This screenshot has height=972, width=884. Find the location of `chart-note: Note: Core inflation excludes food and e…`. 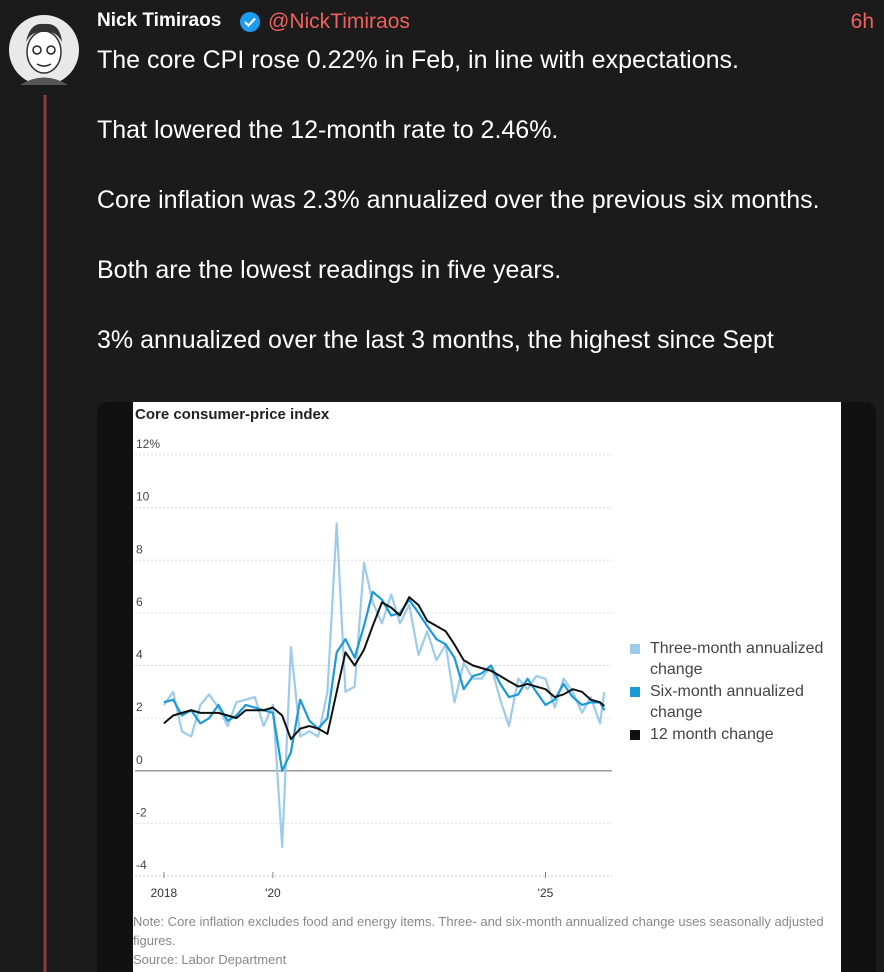

chart-note: Note: Core inflation excludes food and e… is located at coordinates (478, 931).